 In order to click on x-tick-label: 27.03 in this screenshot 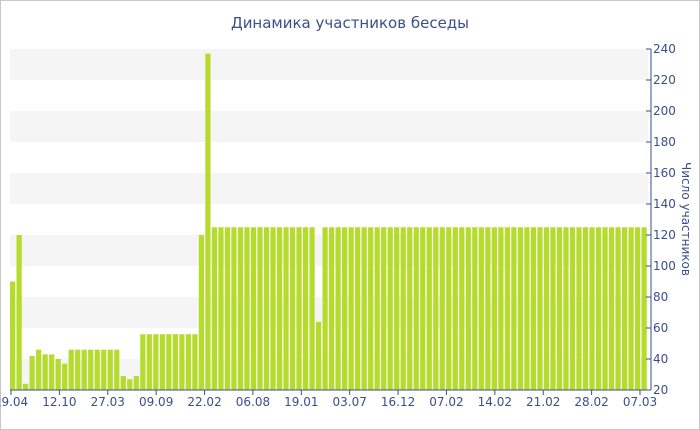, I will do `click(108, 402)`.